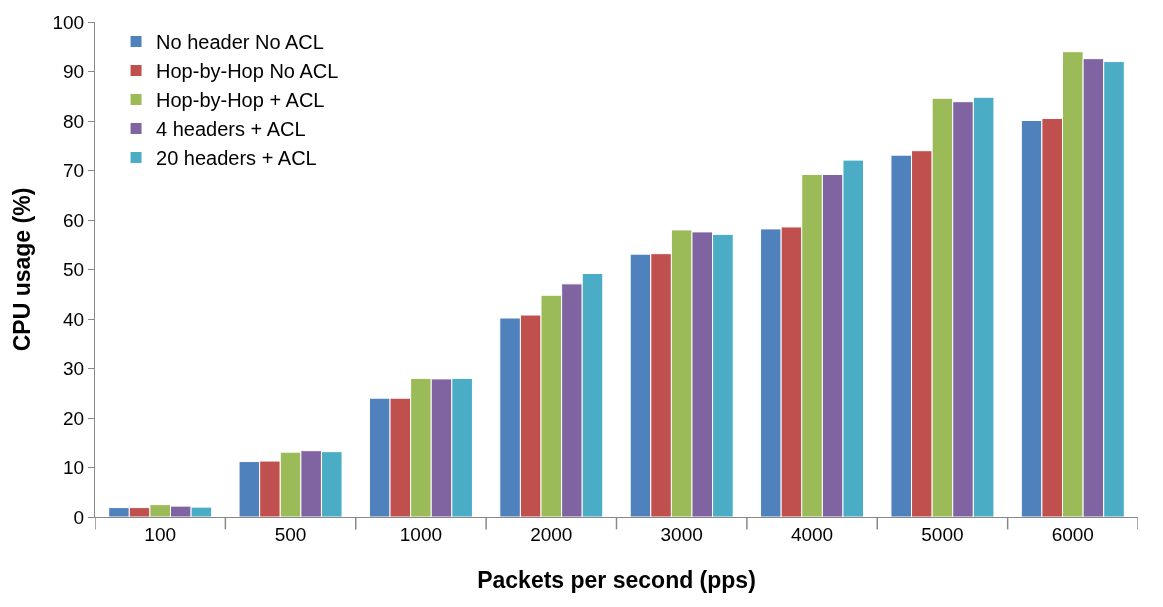 This screenshot has width=1163, height=607. What do you see at coordinates (74, 468) in the screenshot?
I see `y-tick-label: 10` at bounding box center [74, 468].